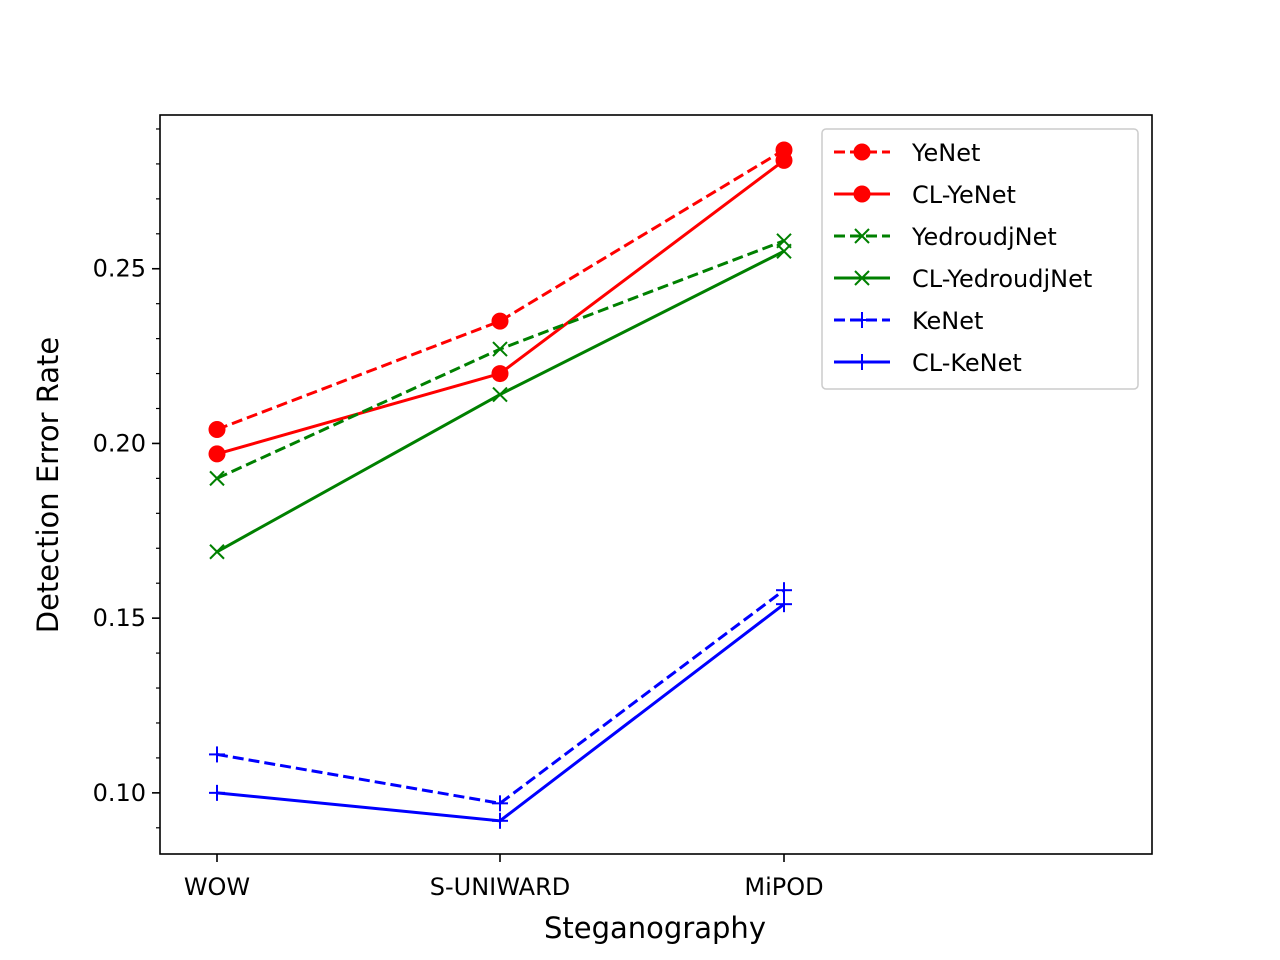  What do you see at coordinates (1002, 279) in the screenshot?
I see `legend-label: CL-YedroudjNet` at bounding box center [1002, 279].